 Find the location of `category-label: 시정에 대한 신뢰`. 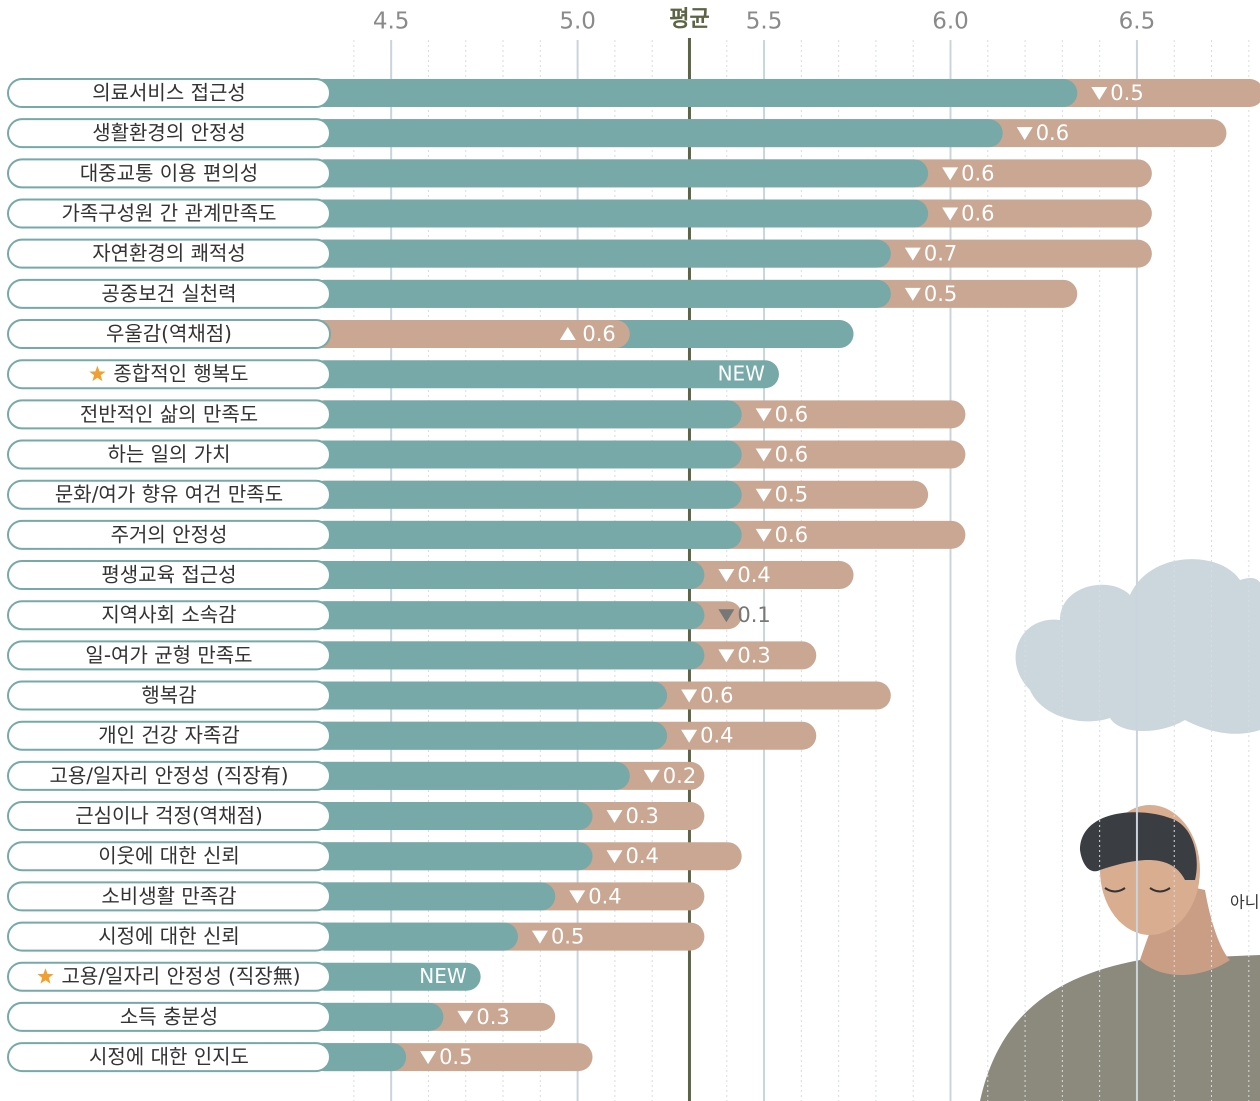

category-label: 시정에 대한 신뢰 is located at coordinates (169, 936).